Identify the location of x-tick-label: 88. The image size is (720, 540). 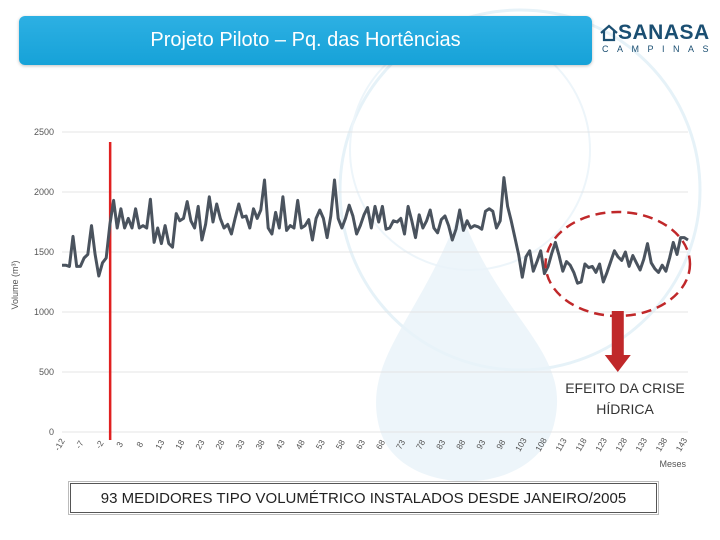
(461, 444).